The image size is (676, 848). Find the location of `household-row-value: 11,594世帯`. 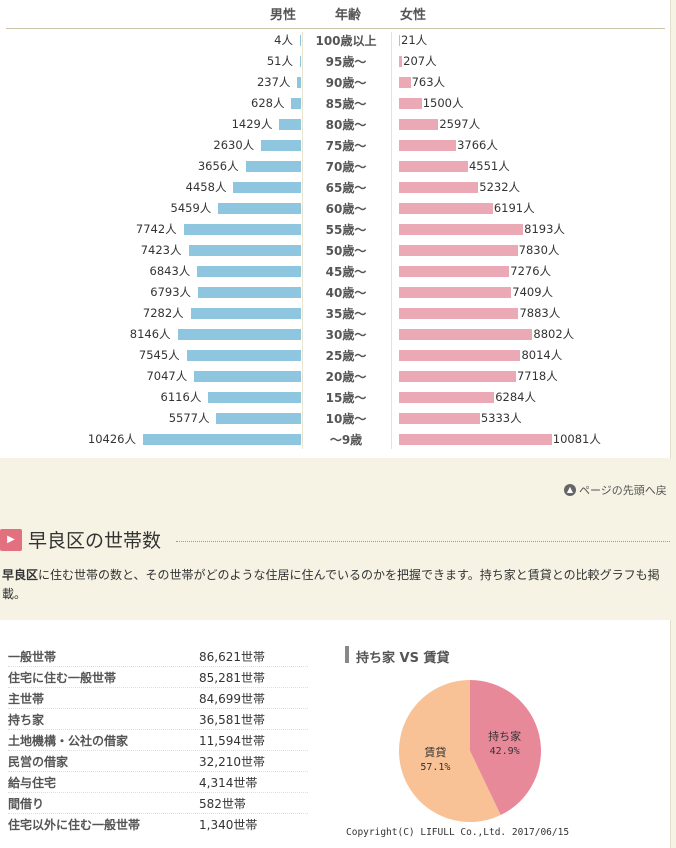

household-row-value: 11,594世帯 is located at coordinates (232, 741).